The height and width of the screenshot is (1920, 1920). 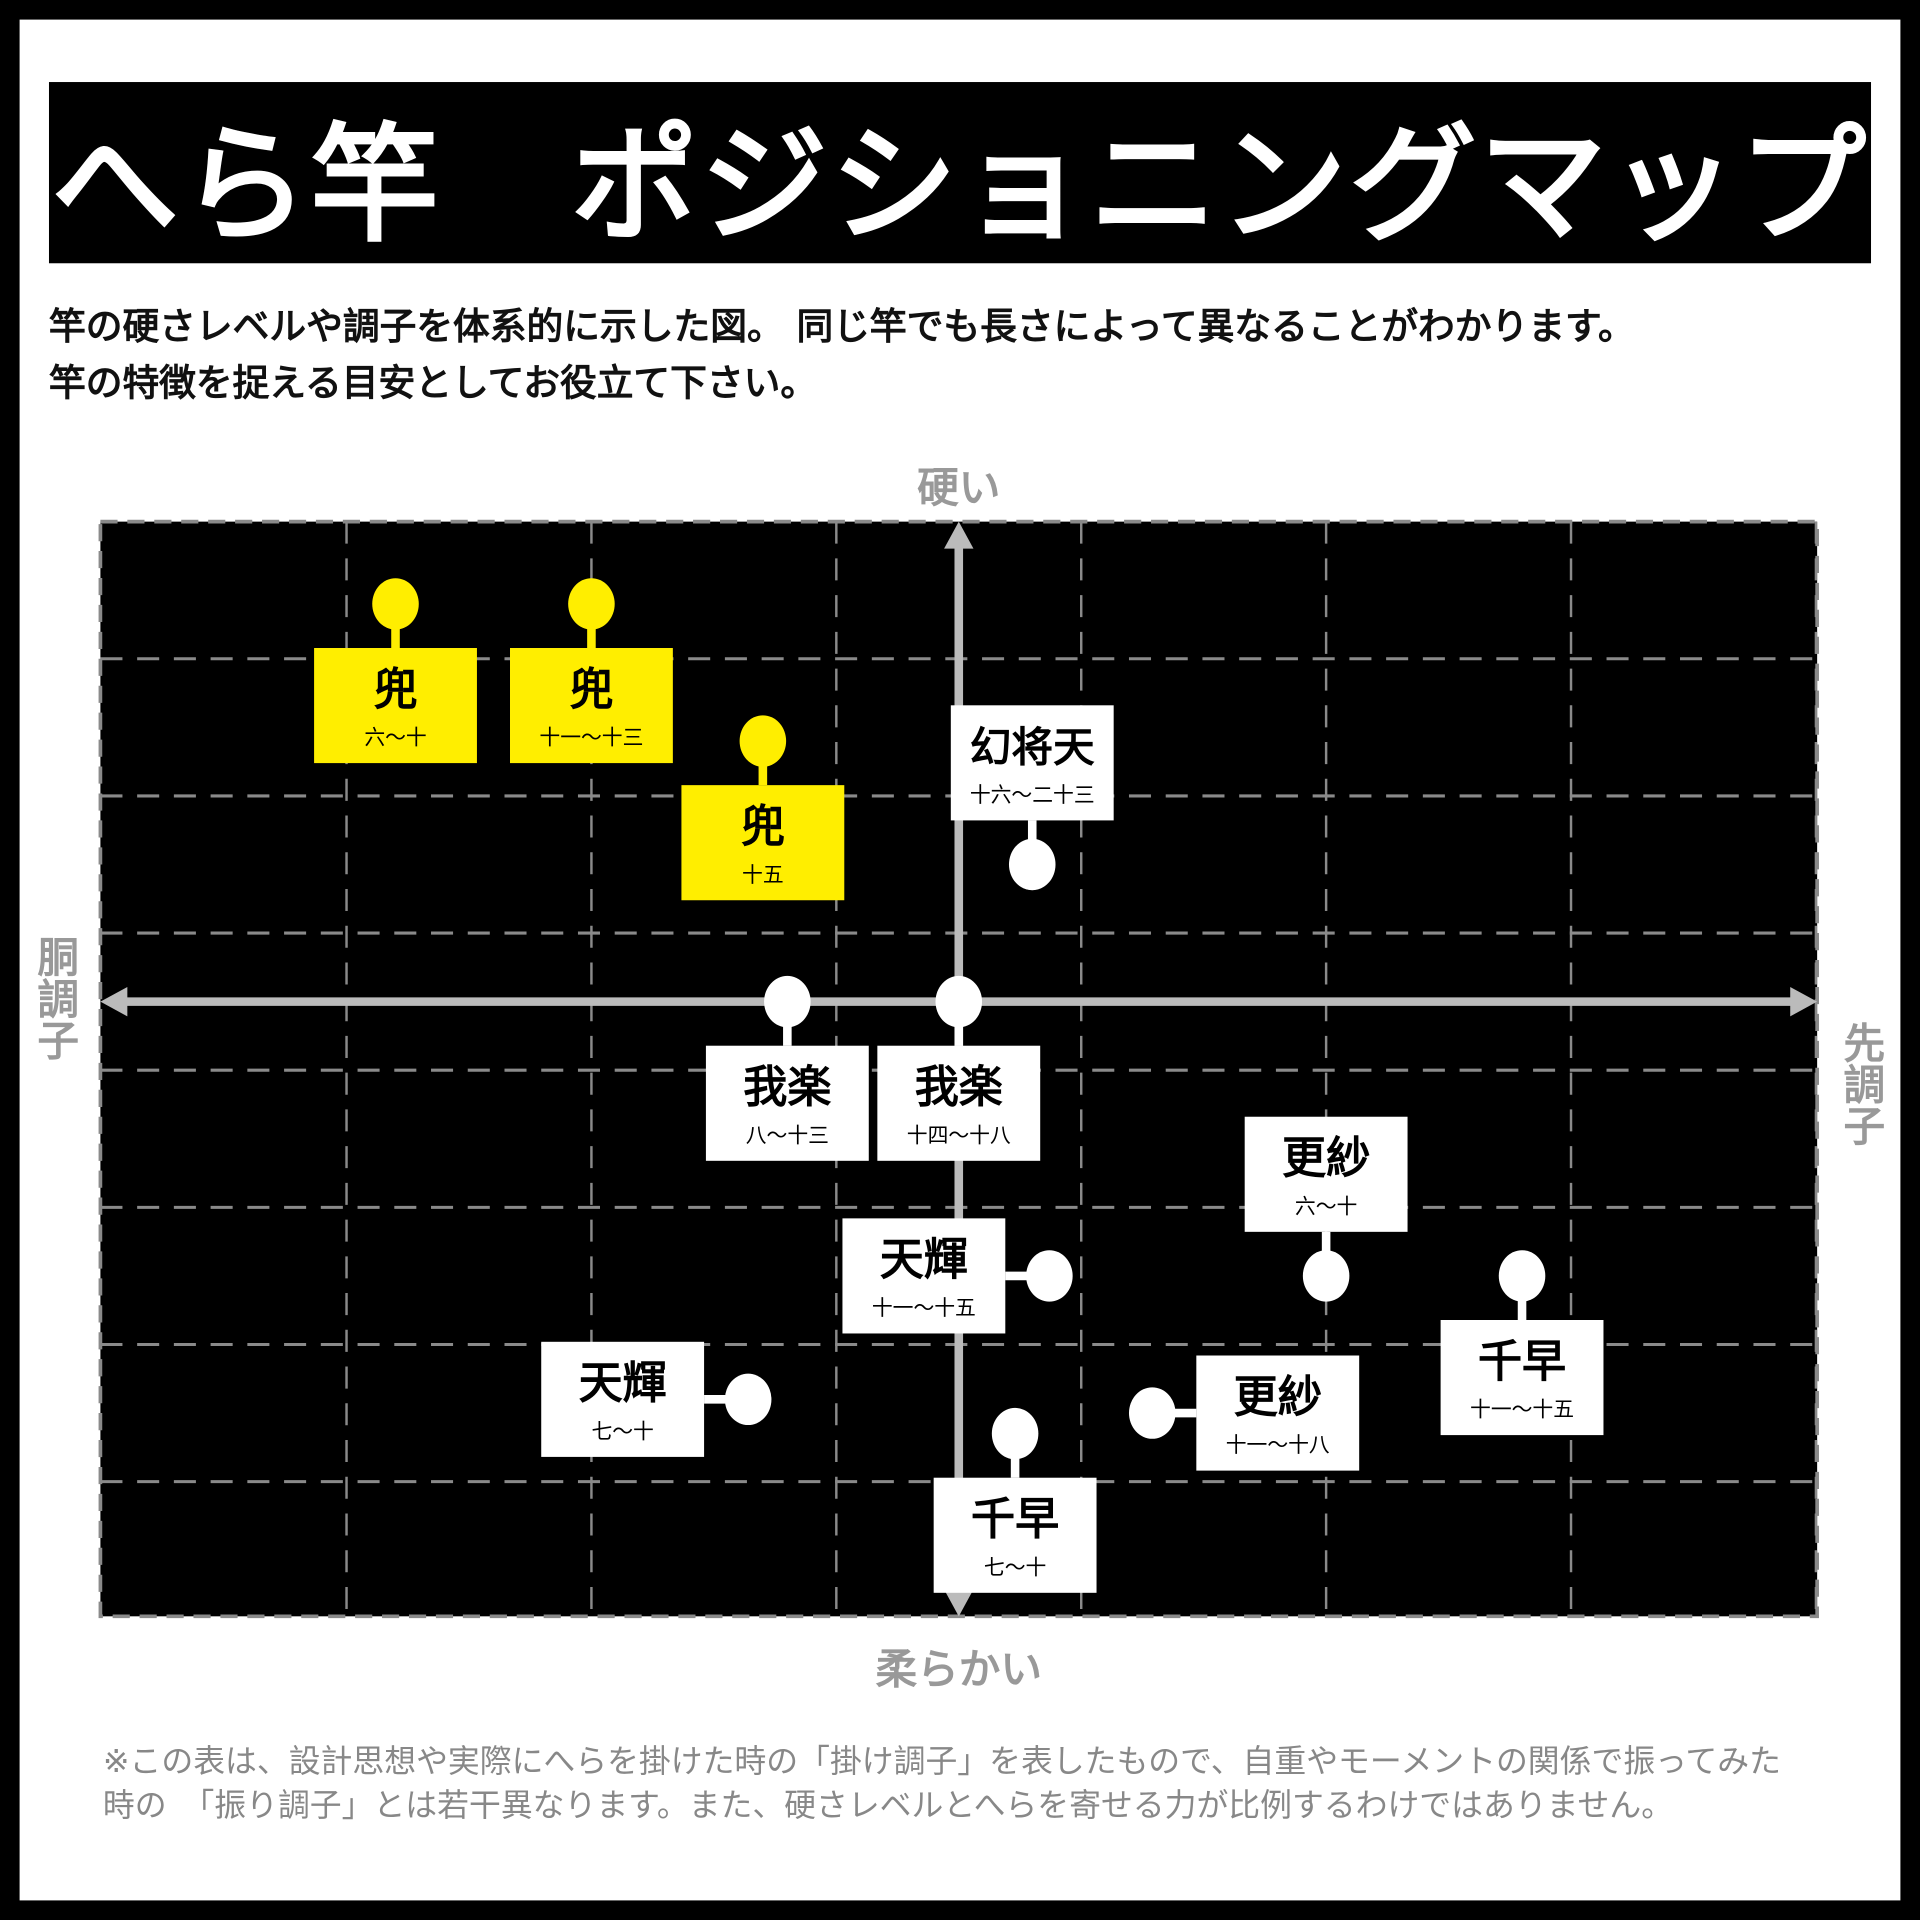 I want to click on rod-length-range: 十四～十八, so click(x=959, y=1135).